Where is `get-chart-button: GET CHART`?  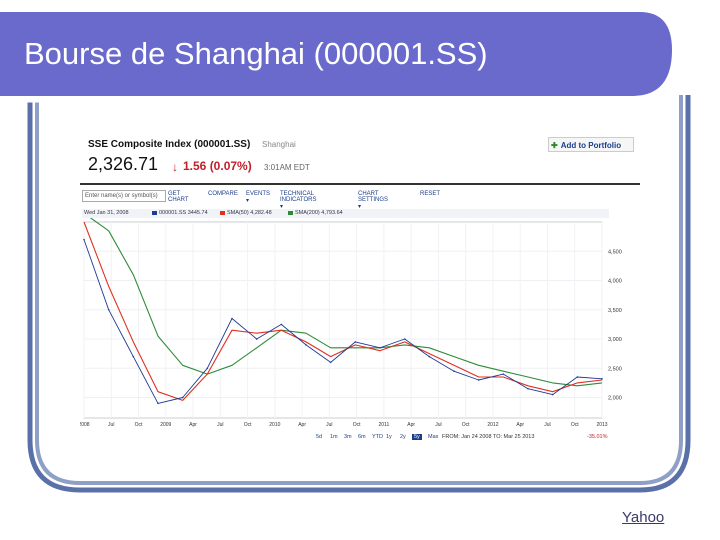 get-chart-button: GET CHART is located at coordinates (178, 197).